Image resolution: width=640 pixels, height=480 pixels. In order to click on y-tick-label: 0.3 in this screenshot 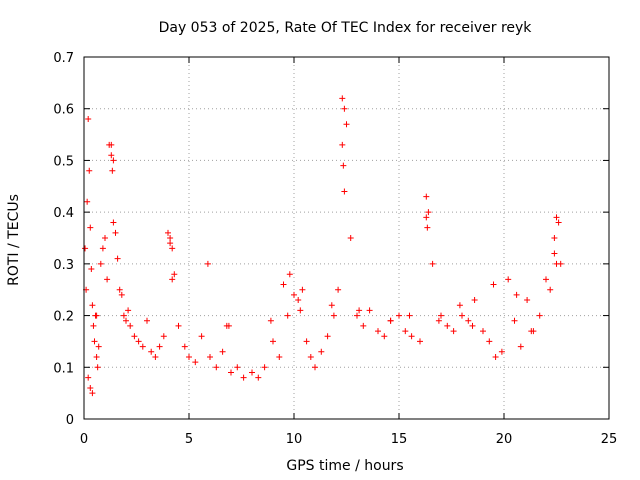, I will do `click(63, 265)`.